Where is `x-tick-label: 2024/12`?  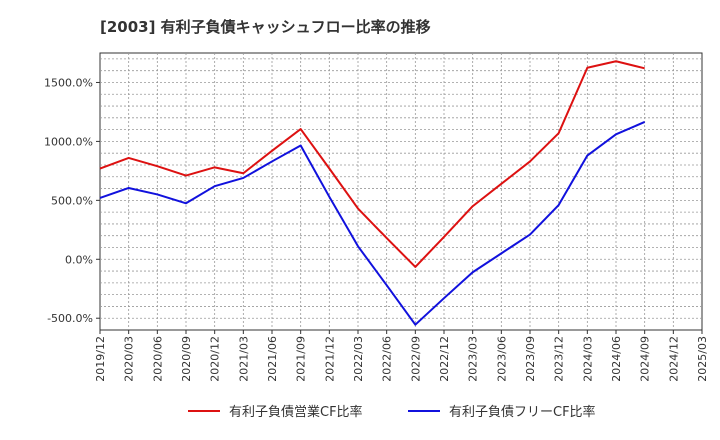
x-tick-label: 2024/12 is located at coordinates (673, 359).